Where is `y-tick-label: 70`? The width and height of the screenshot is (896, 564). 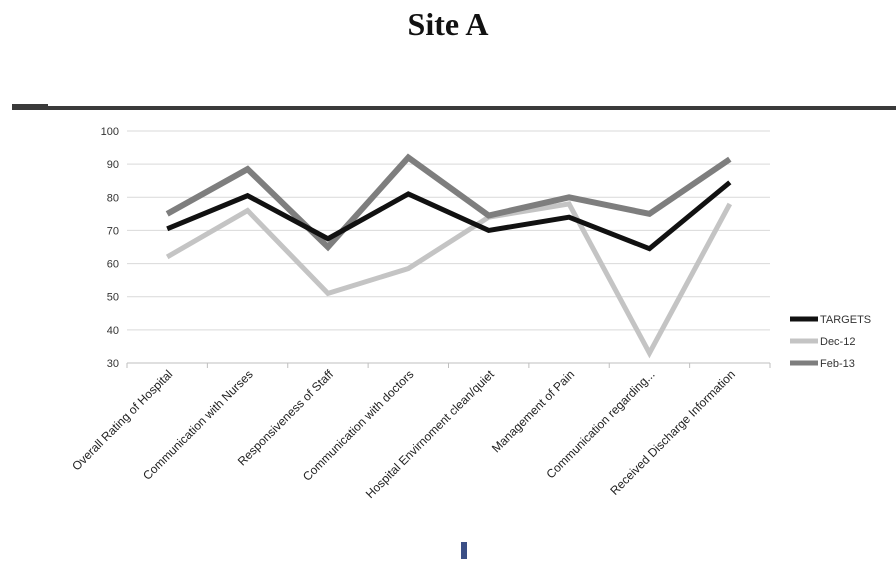
y-tick-label: 70 is located at coordinates (113, 231).